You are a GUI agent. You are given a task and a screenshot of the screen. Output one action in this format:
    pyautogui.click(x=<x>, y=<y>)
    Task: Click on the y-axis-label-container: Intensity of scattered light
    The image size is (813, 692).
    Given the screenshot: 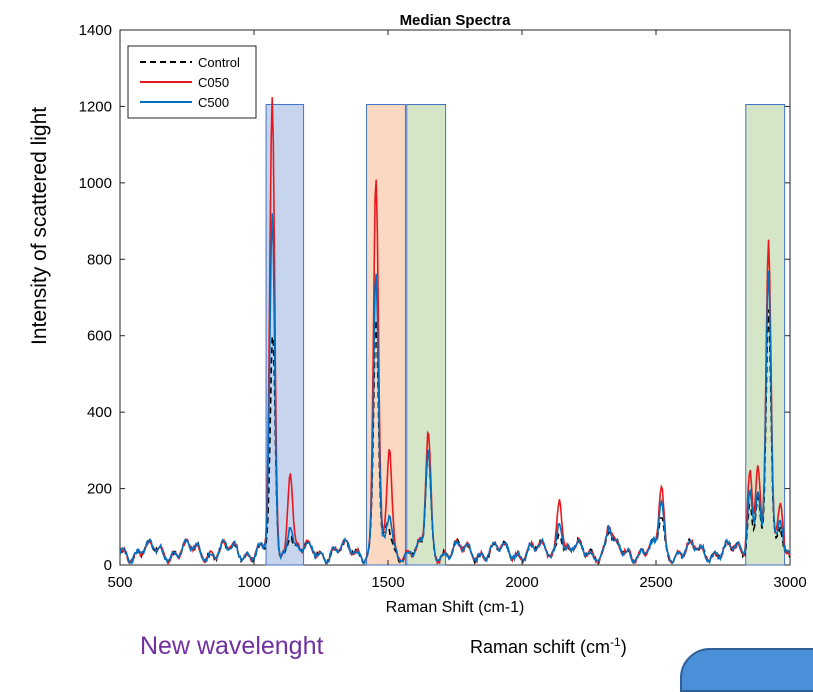 What is the action you would take?
    pyautogui.click(x=40, y=226)
    